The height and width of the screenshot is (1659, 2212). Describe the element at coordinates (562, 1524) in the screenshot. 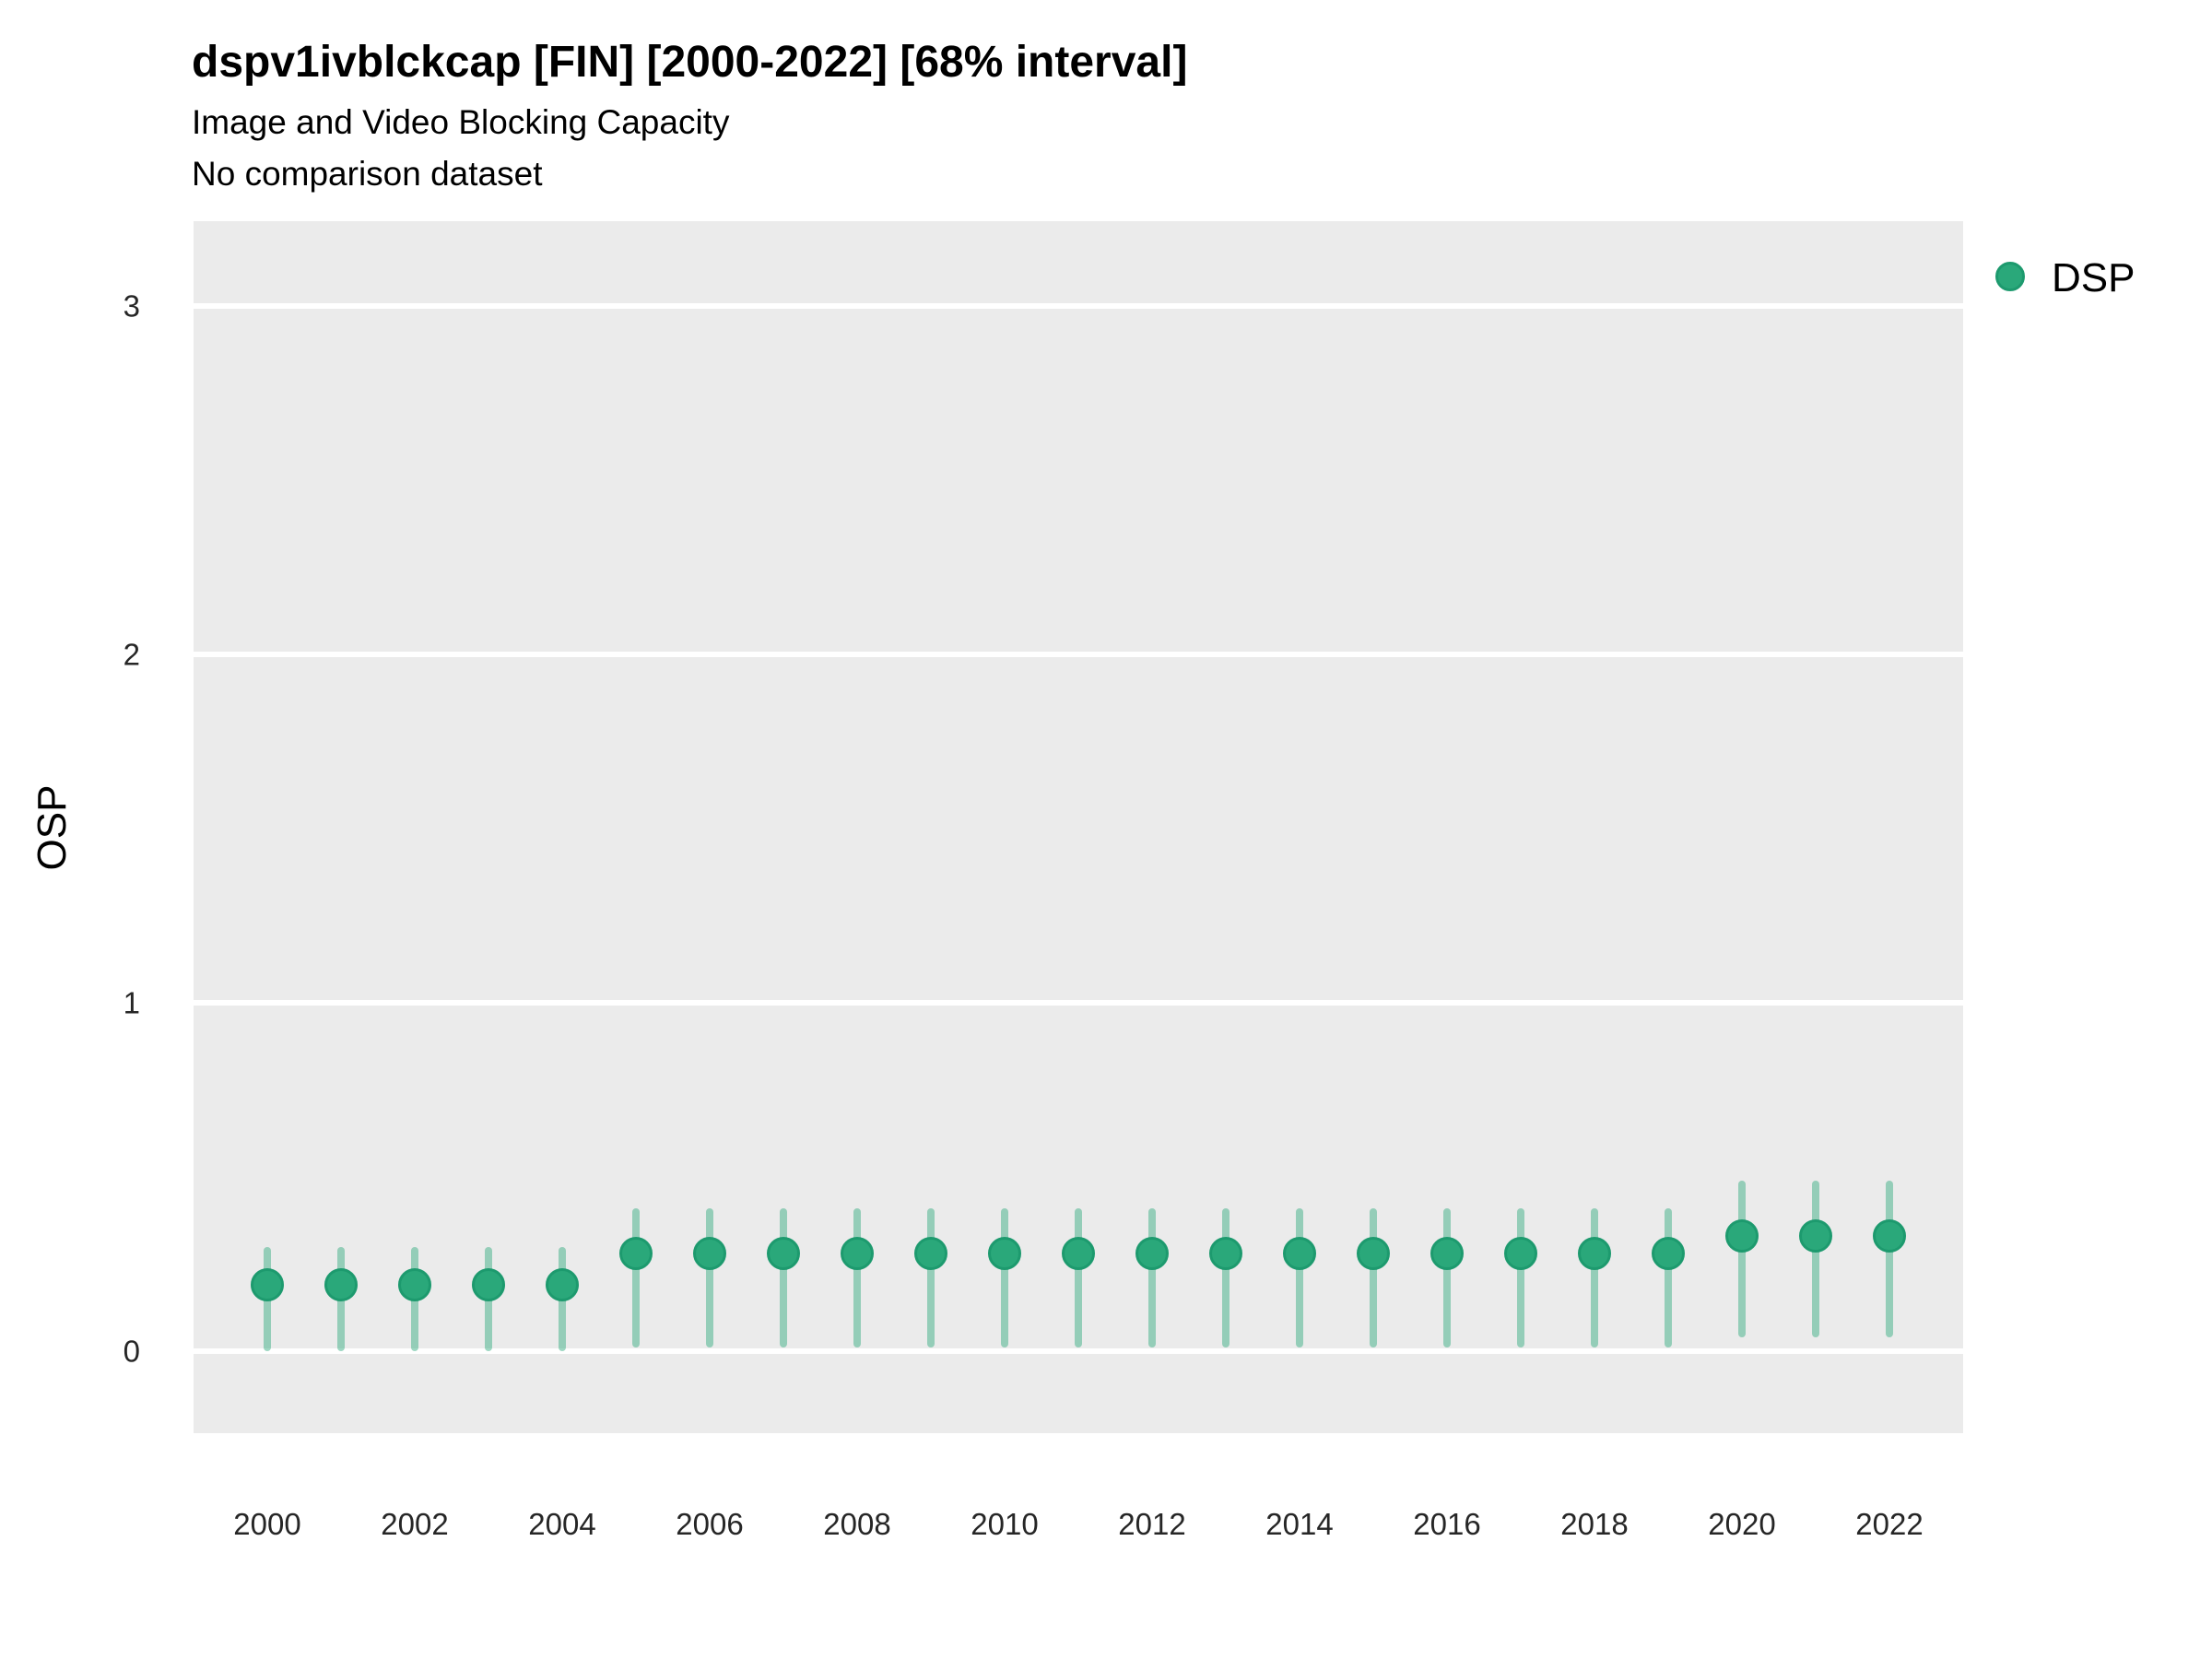

I see `x-tick-label-2004: 2004` at that location.